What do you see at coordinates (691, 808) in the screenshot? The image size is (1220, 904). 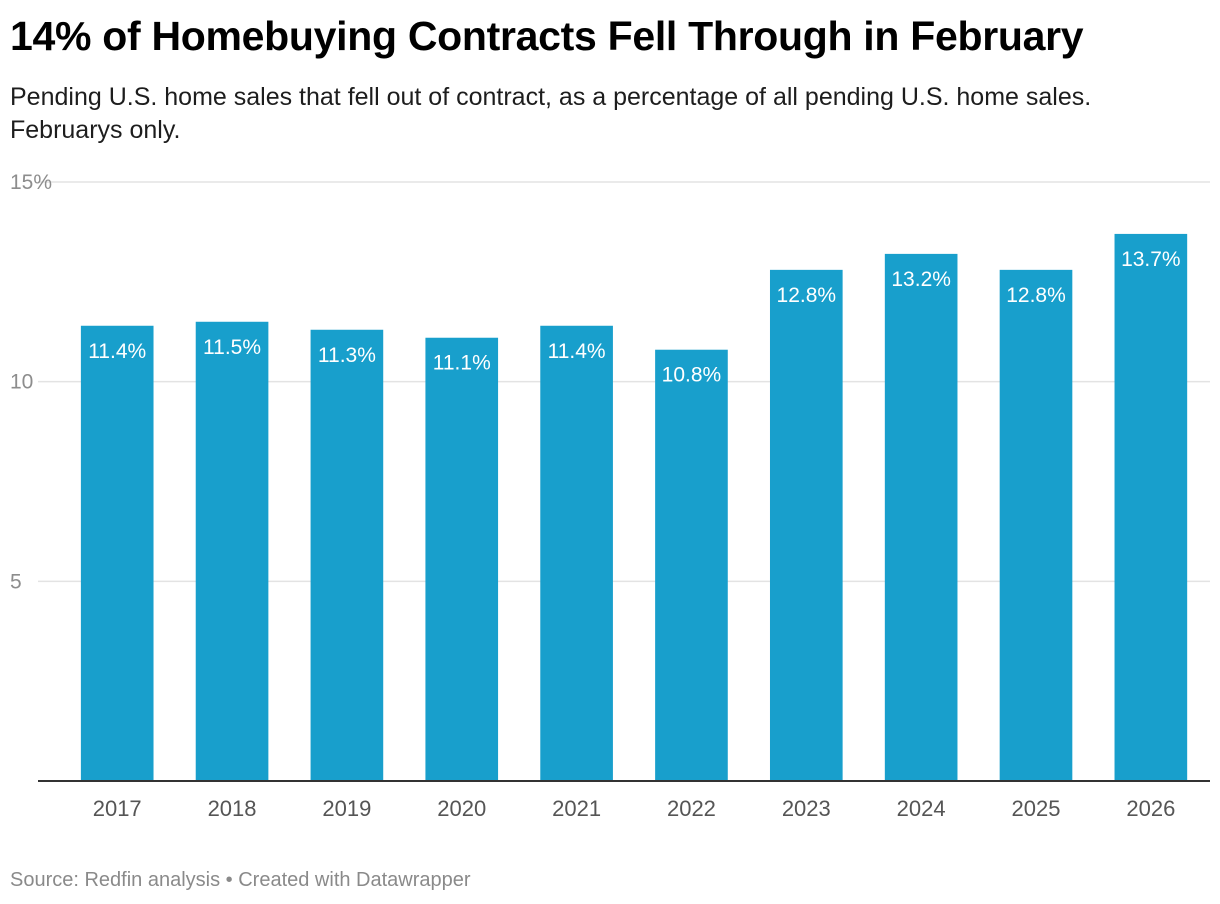 I see `x-tick-label: 2022` at bounding box center [691, 808].